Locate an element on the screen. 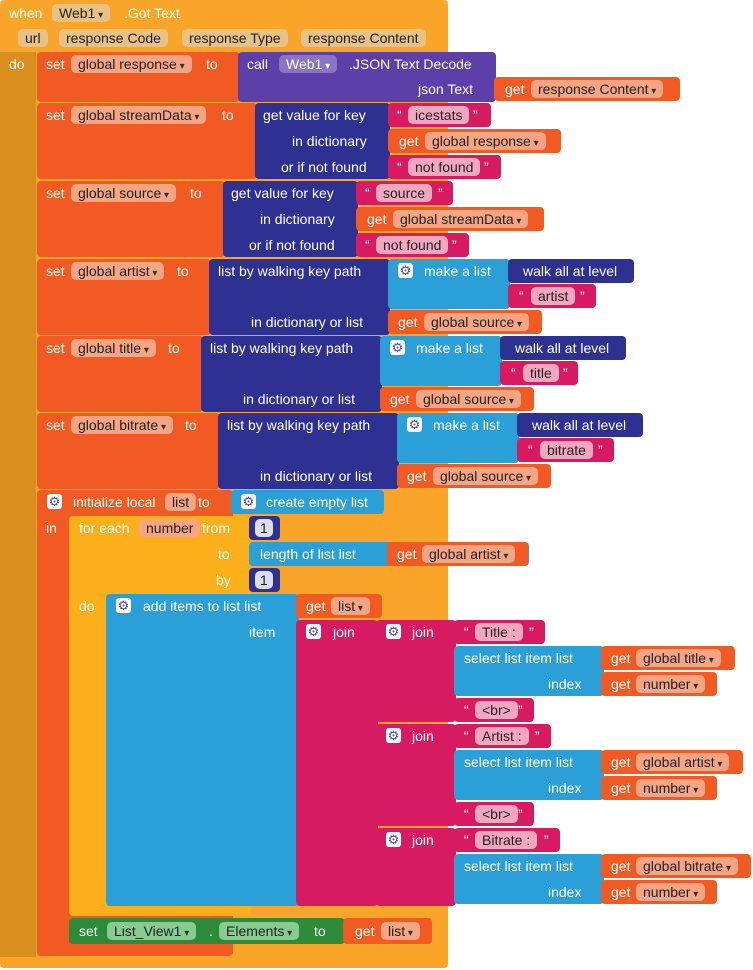 The width and height of the screenshot is (753, 970). variable-dropdown-bitrate: global bitrate is located at coordinates (122, 425).